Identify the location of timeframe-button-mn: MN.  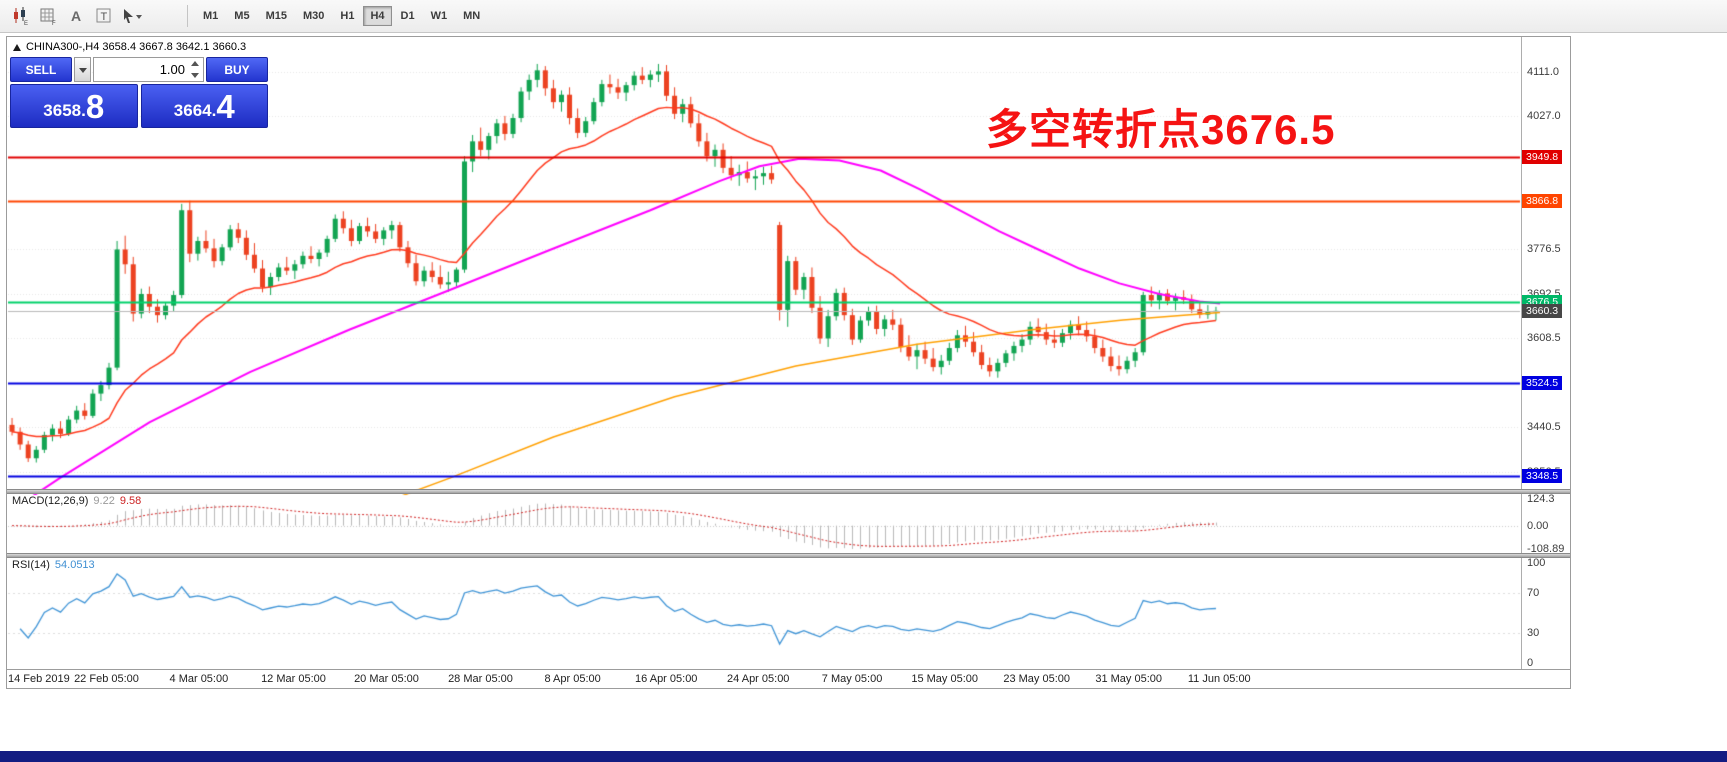
(471, 16).